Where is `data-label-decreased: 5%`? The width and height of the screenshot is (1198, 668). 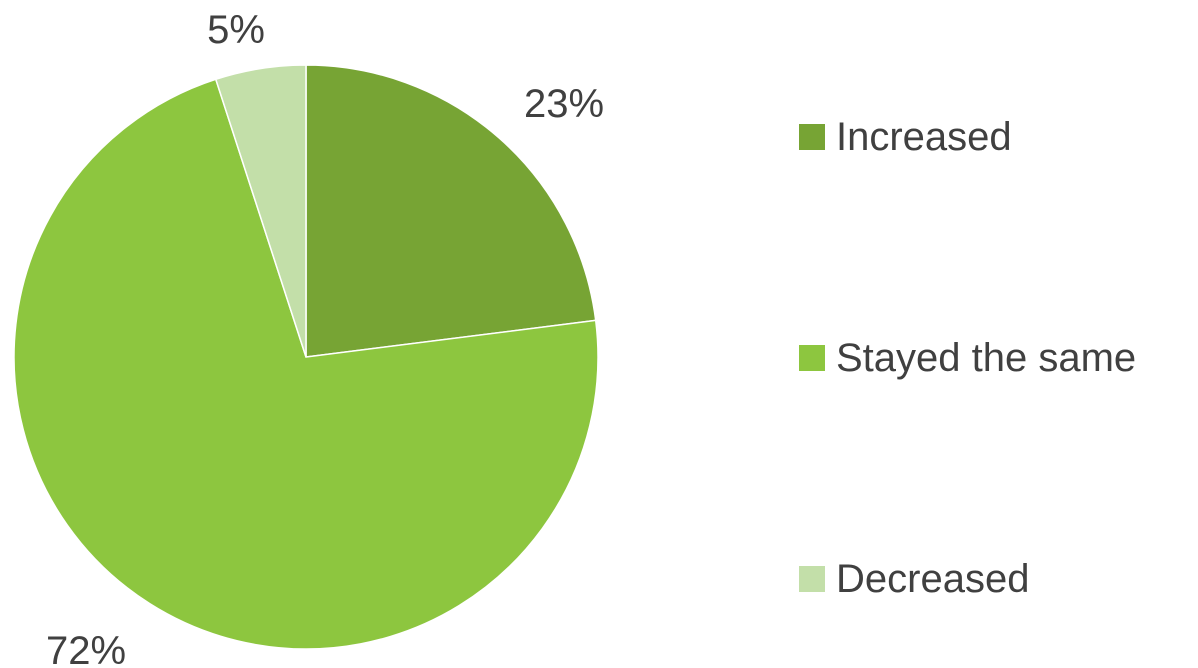
data-label-decreased: 5% is located at coordinates (236, 30).